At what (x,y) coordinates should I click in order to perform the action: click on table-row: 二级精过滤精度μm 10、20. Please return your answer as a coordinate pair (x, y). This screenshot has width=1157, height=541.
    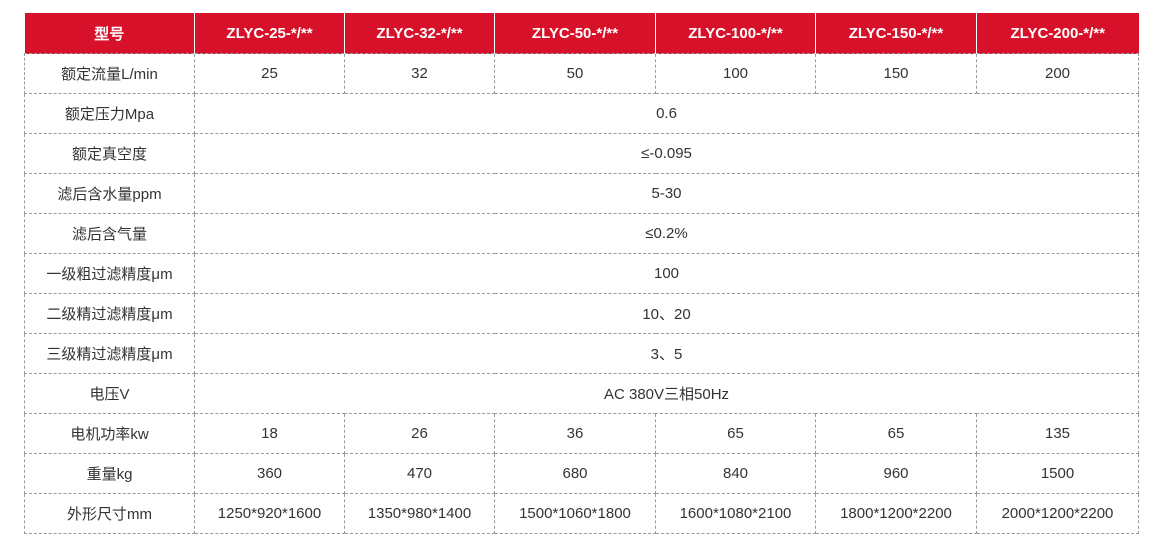
    Looking at the image, I should click on (581, 313).